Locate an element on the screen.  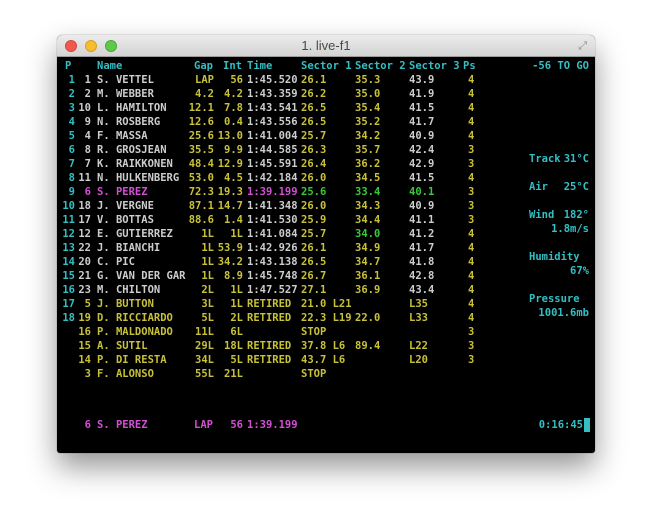
row-sector-1: 25.9 is located at coordinates (314, 220).